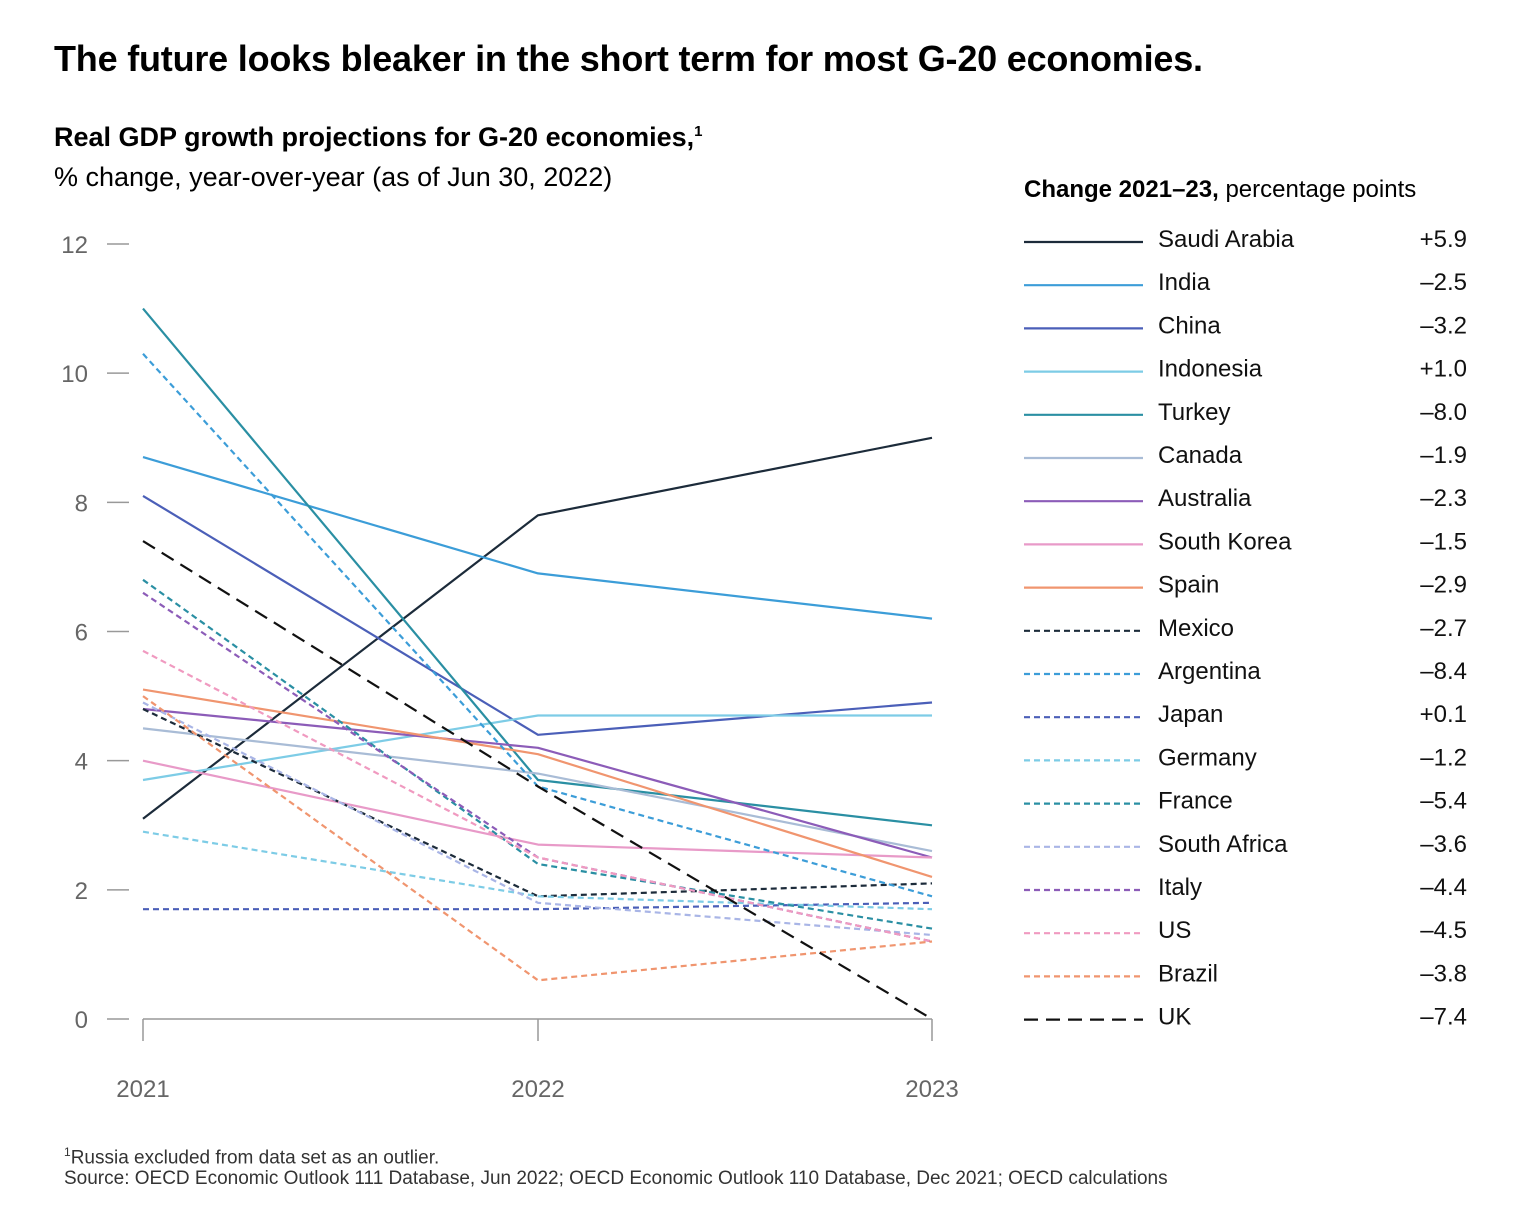 The width and height of the screenshot is (1535, 1221). I want to click on legend-change-china: –3.2, so click(1443, 325).